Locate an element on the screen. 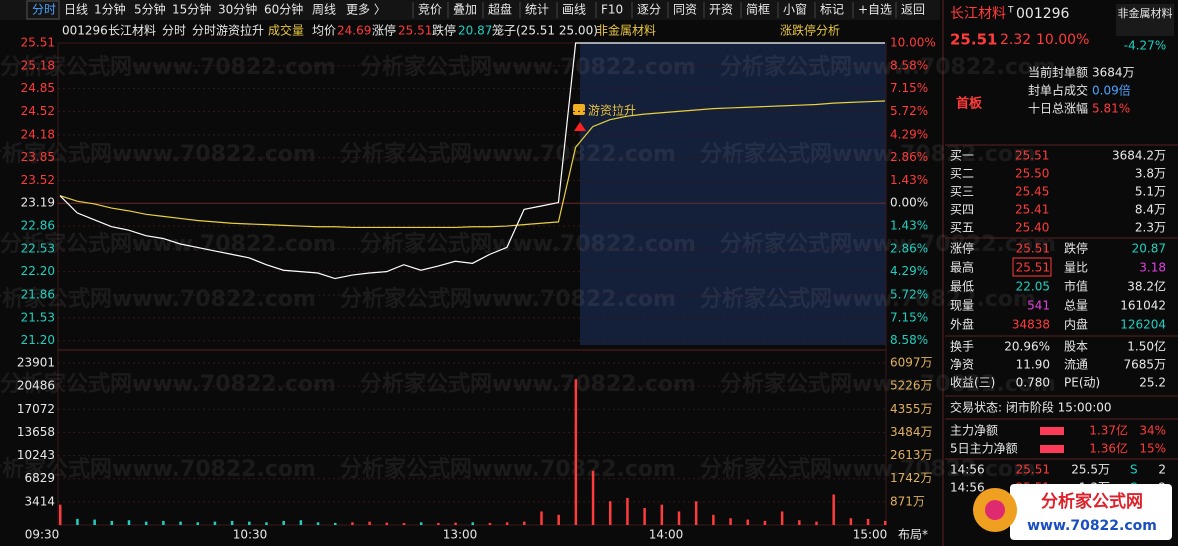 The image size is (1178, 546). price-tick-label: 23.52 is located at coordinates (38, 180).